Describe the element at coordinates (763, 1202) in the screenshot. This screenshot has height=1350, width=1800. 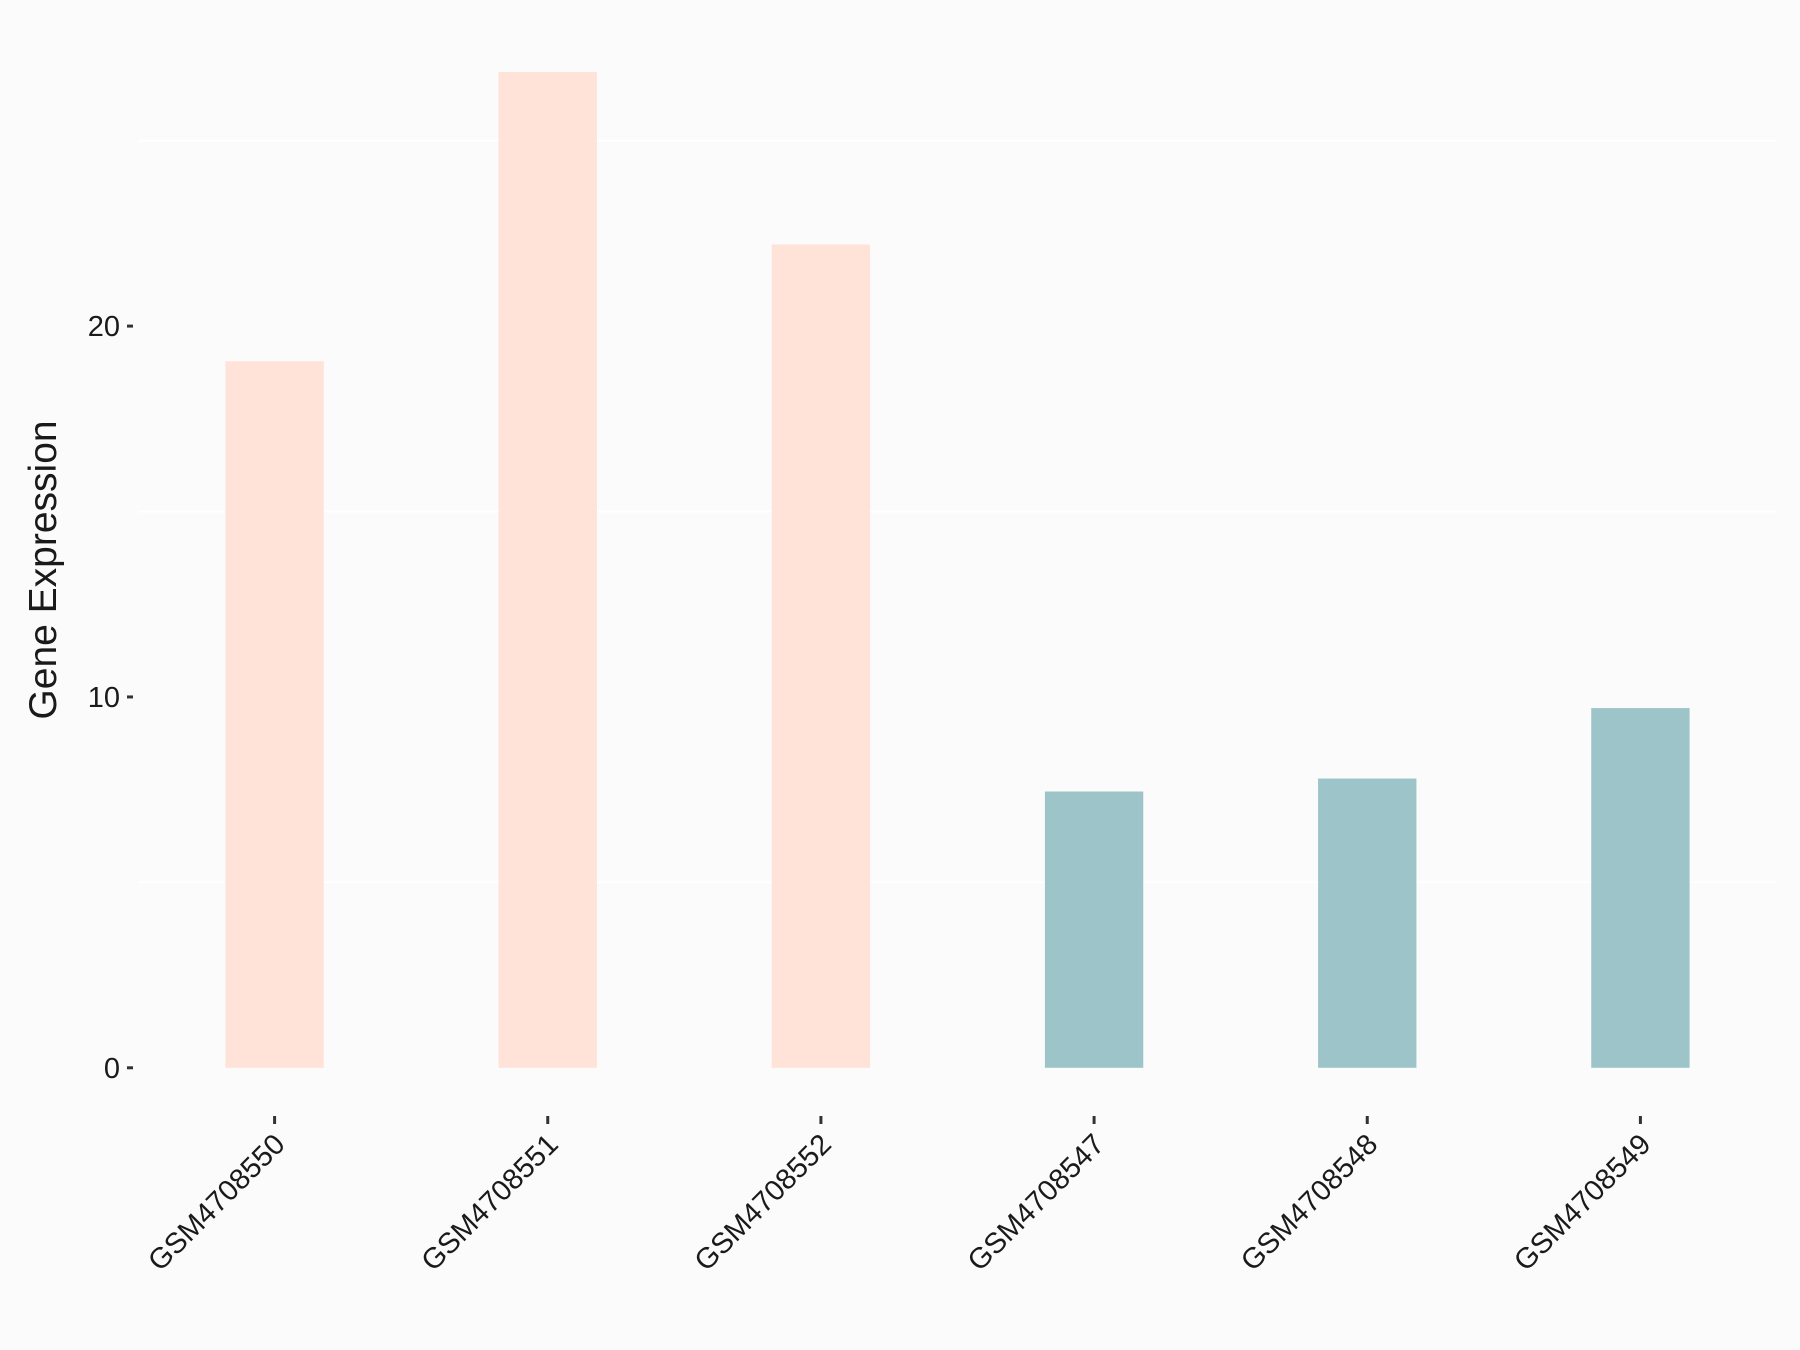
I see `x-tick-label: GSM4708552` at that location.